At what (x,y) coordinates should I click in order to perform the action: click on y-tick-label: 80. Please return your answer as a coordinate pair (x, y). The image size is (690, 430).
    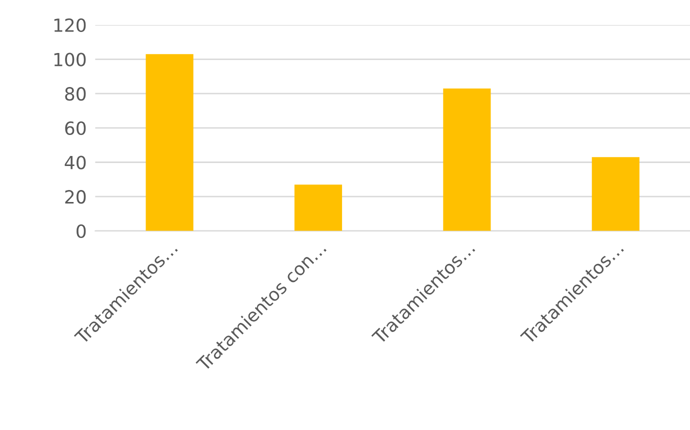
    Looking at the image, I should click on (75, 94).